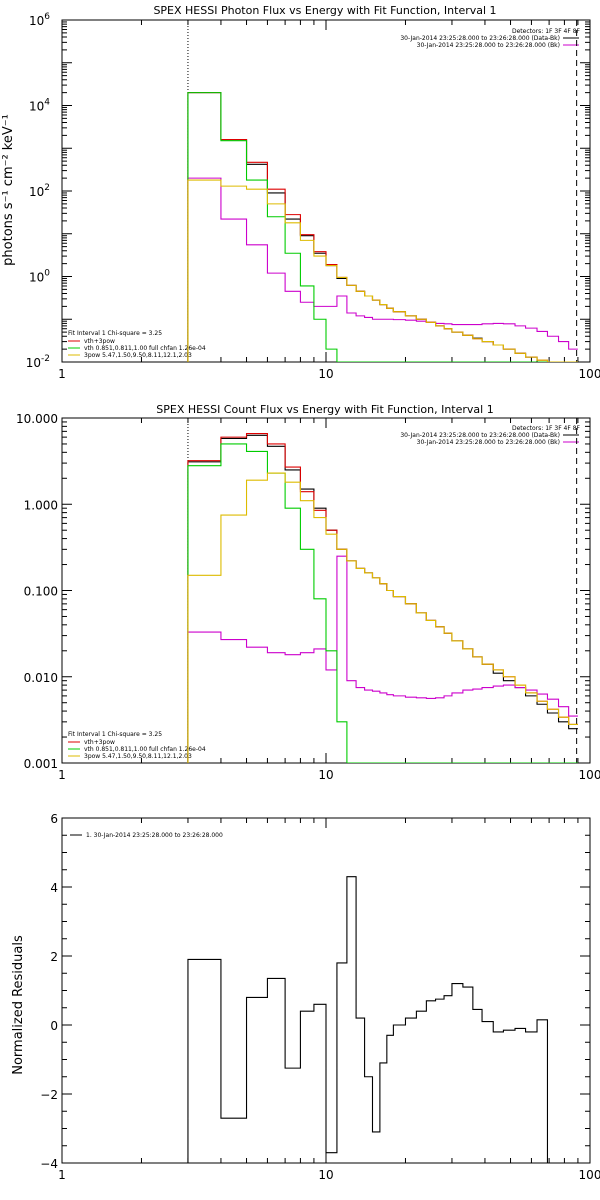 The image size is (600, 1200). I want to click on count-flux-x-tick-label: 100, so click(589, 775).